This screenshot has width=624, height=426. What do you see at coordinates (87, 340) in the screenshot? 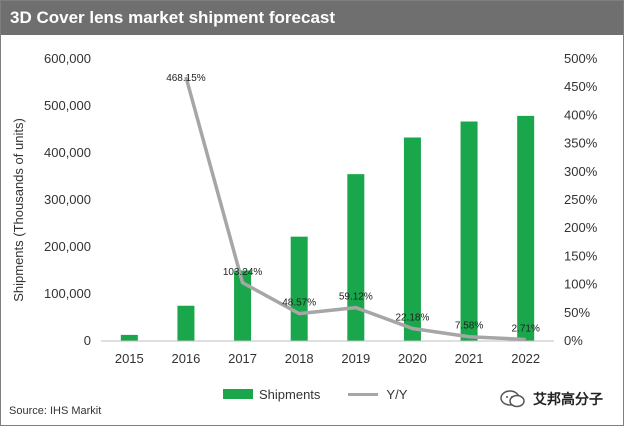
I see `y-tick-label: 0` at bounding box center [87, 340].